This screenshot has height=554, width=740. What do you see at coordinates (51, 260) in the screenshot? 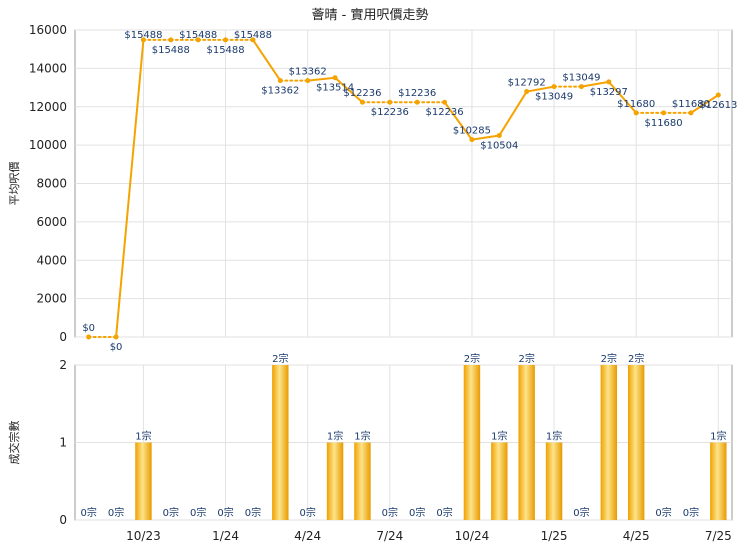
I see `price-ytick-label: 4000` at bounding box center [51, 260].